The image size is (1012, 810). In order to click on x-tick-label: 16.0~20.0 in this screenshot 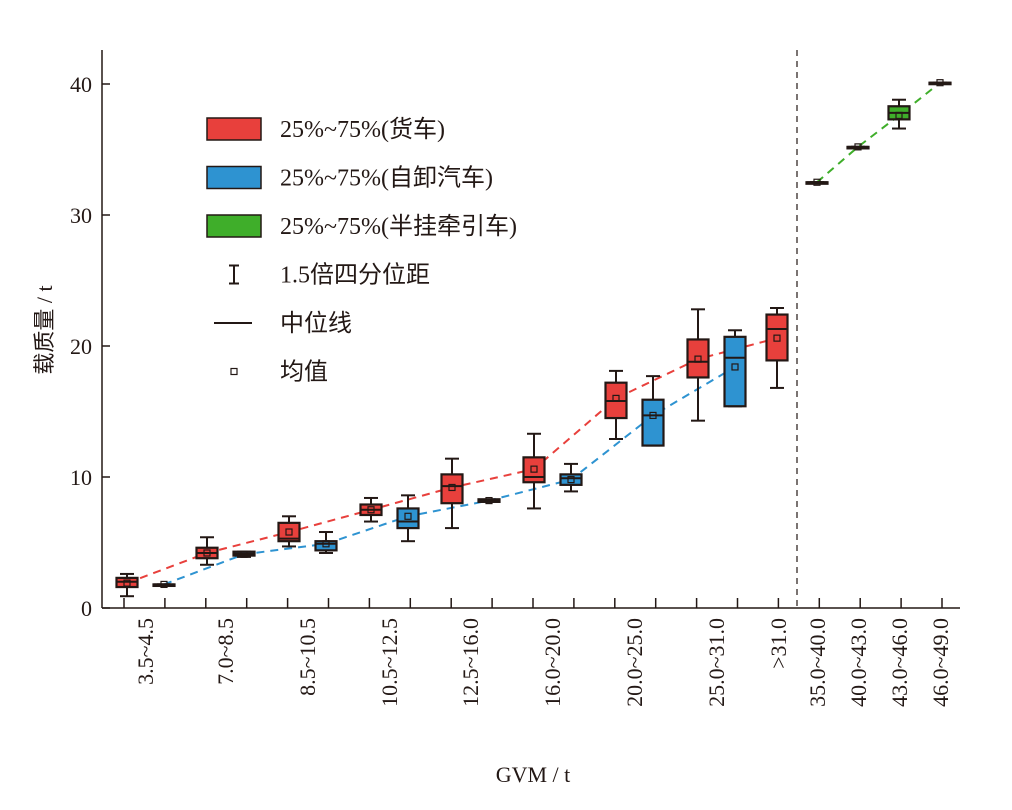, I will do `click(552, 662)`.